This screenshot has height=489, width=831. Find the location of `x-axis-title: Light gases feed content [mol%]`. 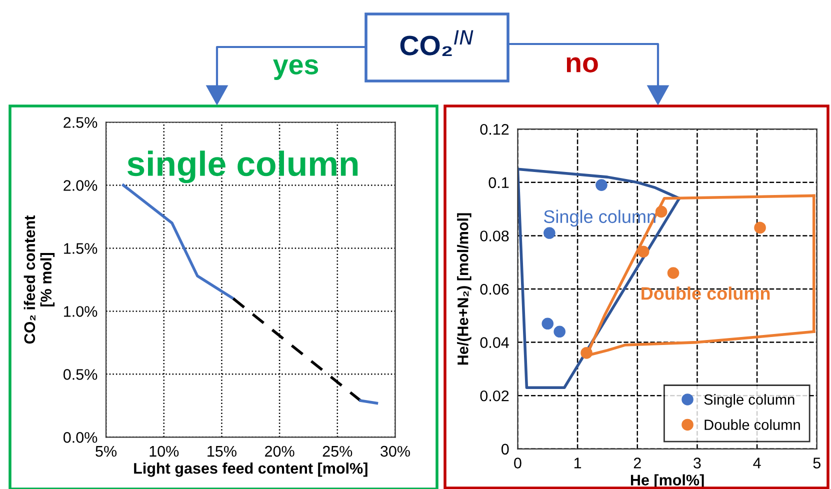

x-axis-title: Light gases feed content [mol%] is located at coordinates (251, 469).